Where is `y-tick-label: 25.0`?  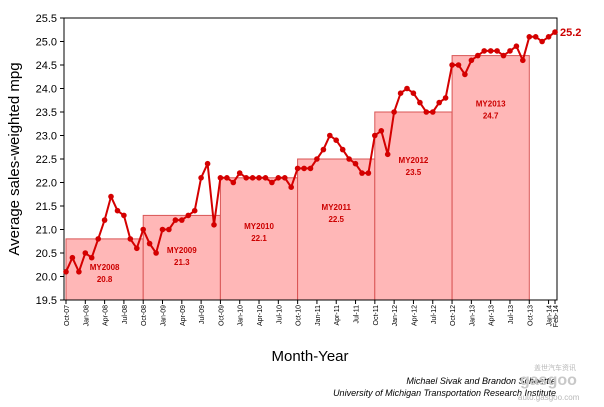 y-tick-label: 25.0 is located at coordinates (46, 43).